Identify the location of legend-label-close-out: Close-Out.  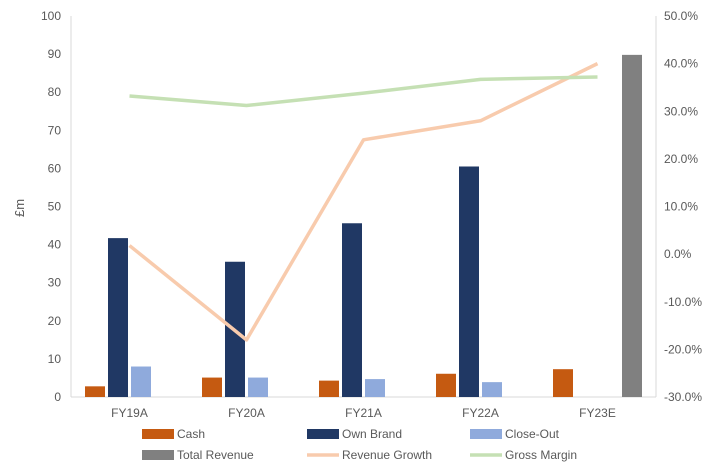
(532, 434).